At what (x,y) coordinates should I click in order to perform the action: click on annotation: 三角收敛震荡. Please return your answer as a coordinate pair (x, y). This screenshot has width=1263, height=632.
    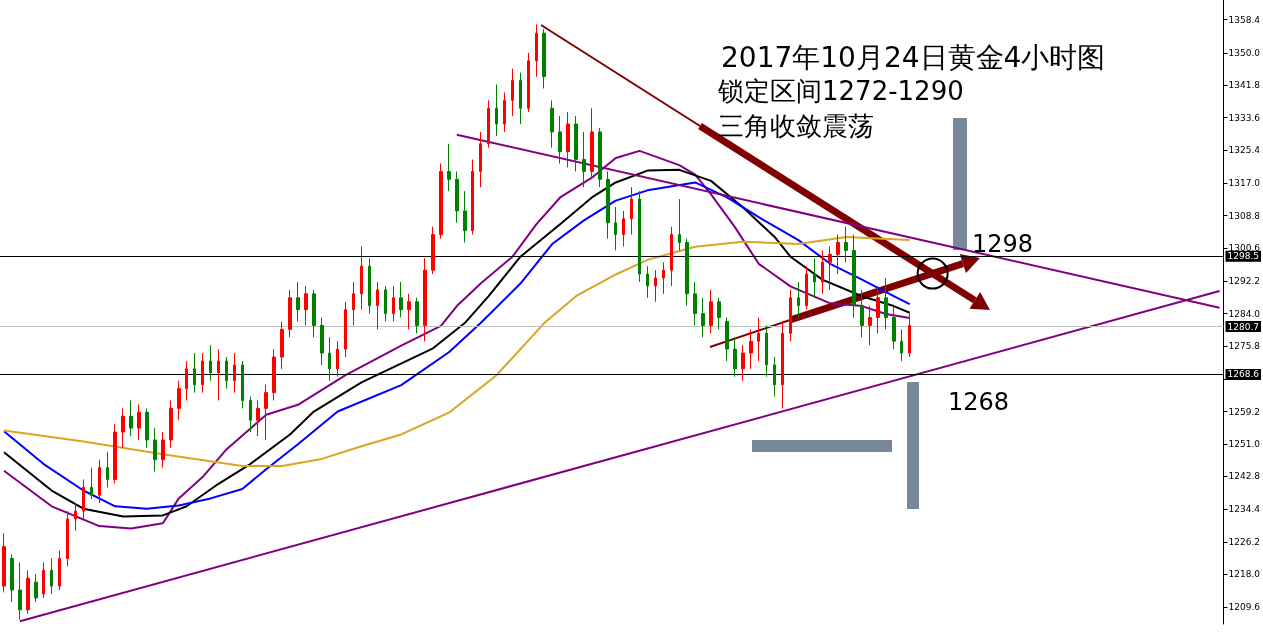
    Looking at the image, I should click on (796, 126).